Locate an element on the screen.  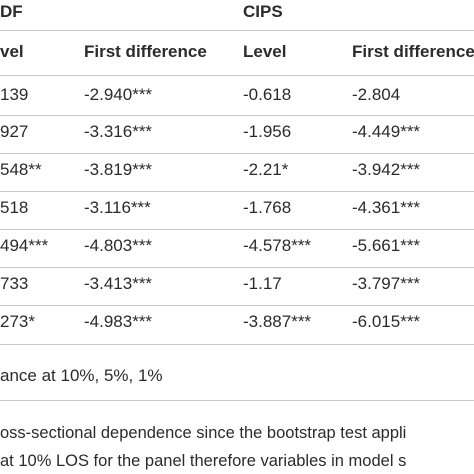
table-cell: 927 is located at coordinates (14, 131).